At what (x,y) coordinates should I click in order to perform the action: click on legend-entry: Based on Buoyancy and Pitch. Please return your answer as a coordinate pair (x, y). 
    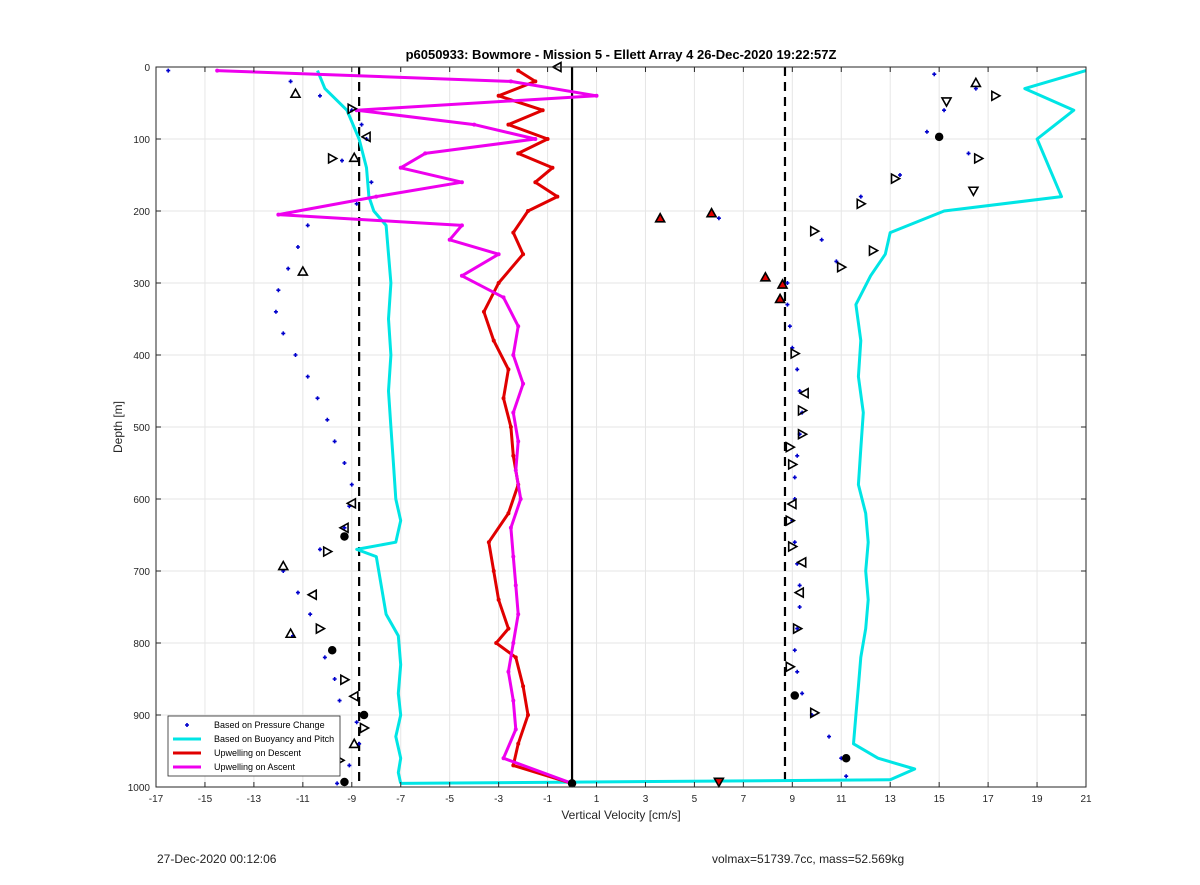
    Looking at the image, I should click on (274, 739).